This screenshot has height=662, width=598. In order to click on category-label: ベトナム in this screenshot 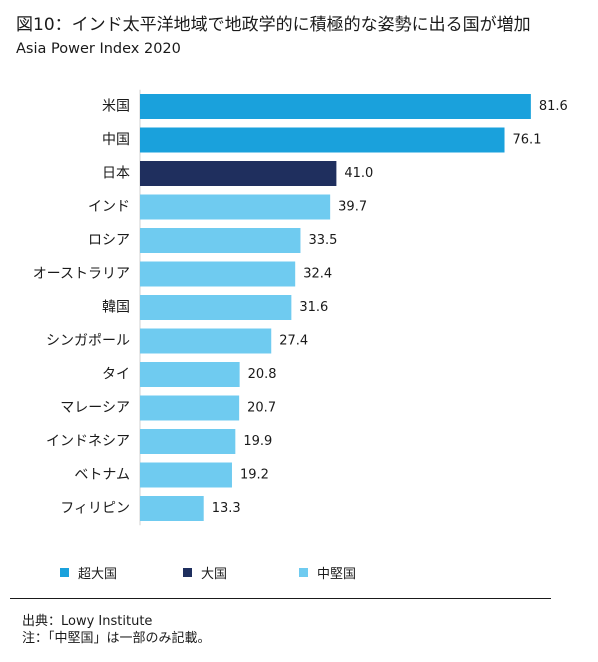, I will do `click(102, 475)`.